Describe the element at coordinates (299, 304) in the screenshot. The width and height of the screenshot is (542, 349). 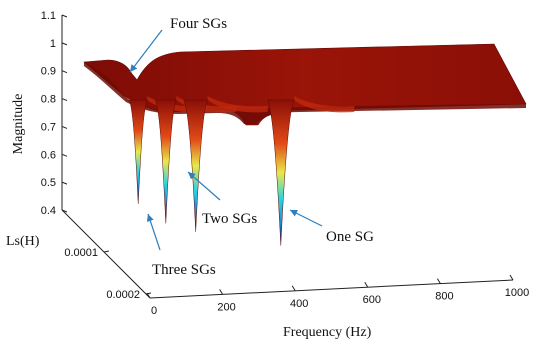
I see `x-tick-label: 400` at that location.